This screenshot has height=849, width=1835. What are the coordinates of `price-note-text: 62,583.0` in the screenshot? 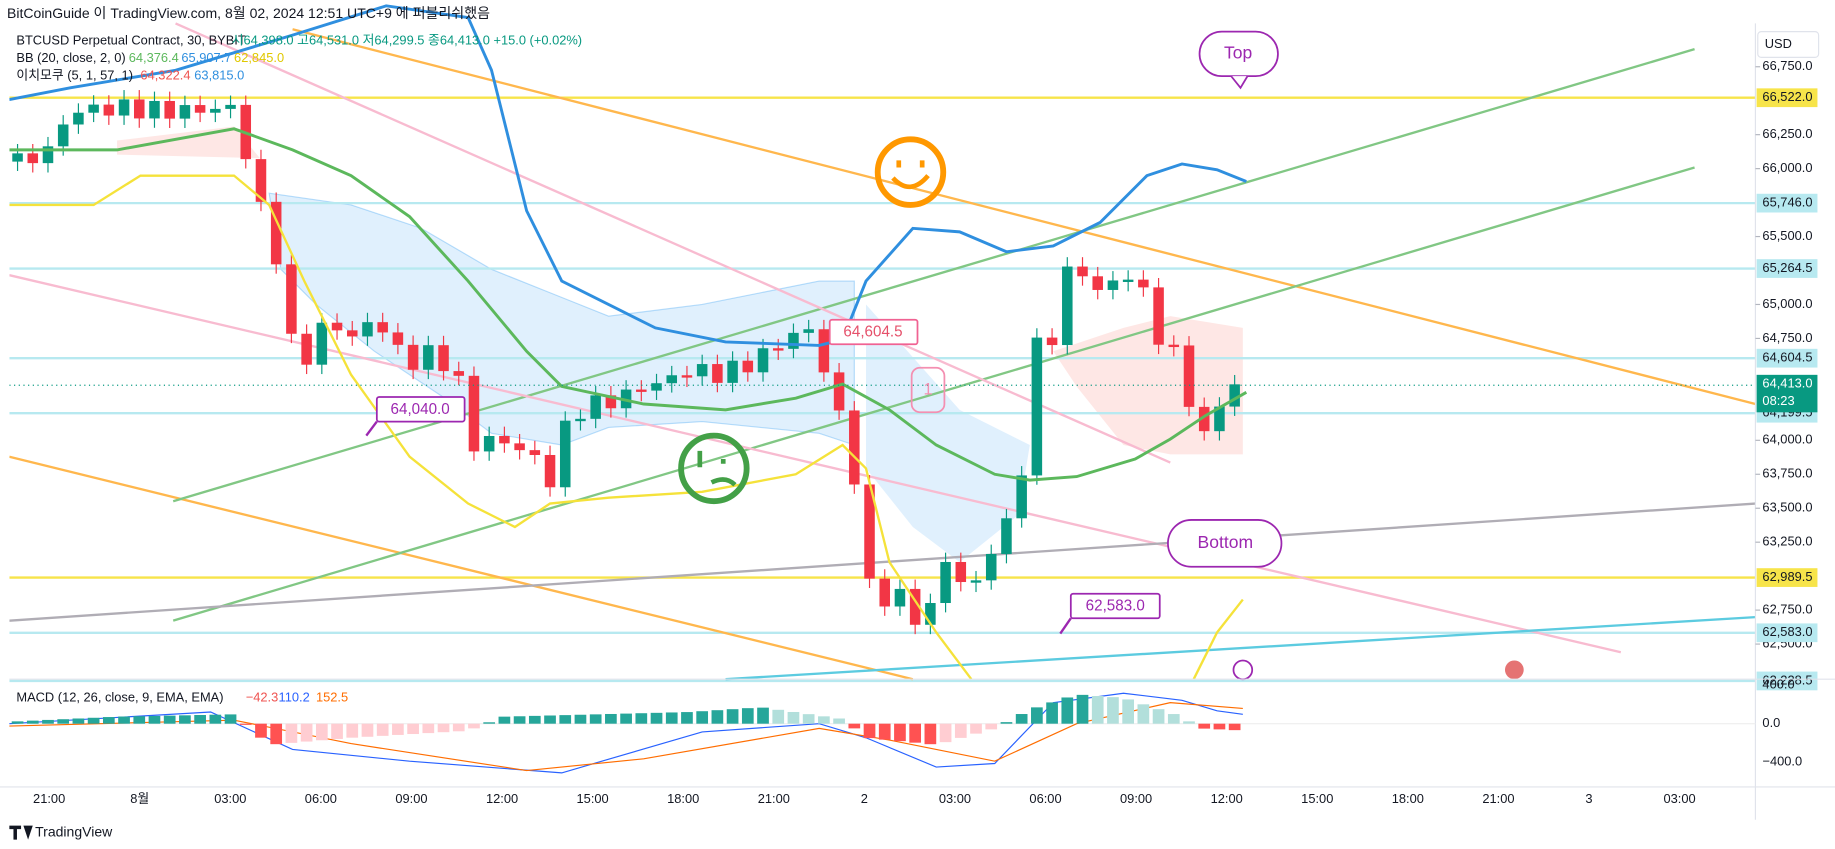 It's located at (1115, 606).